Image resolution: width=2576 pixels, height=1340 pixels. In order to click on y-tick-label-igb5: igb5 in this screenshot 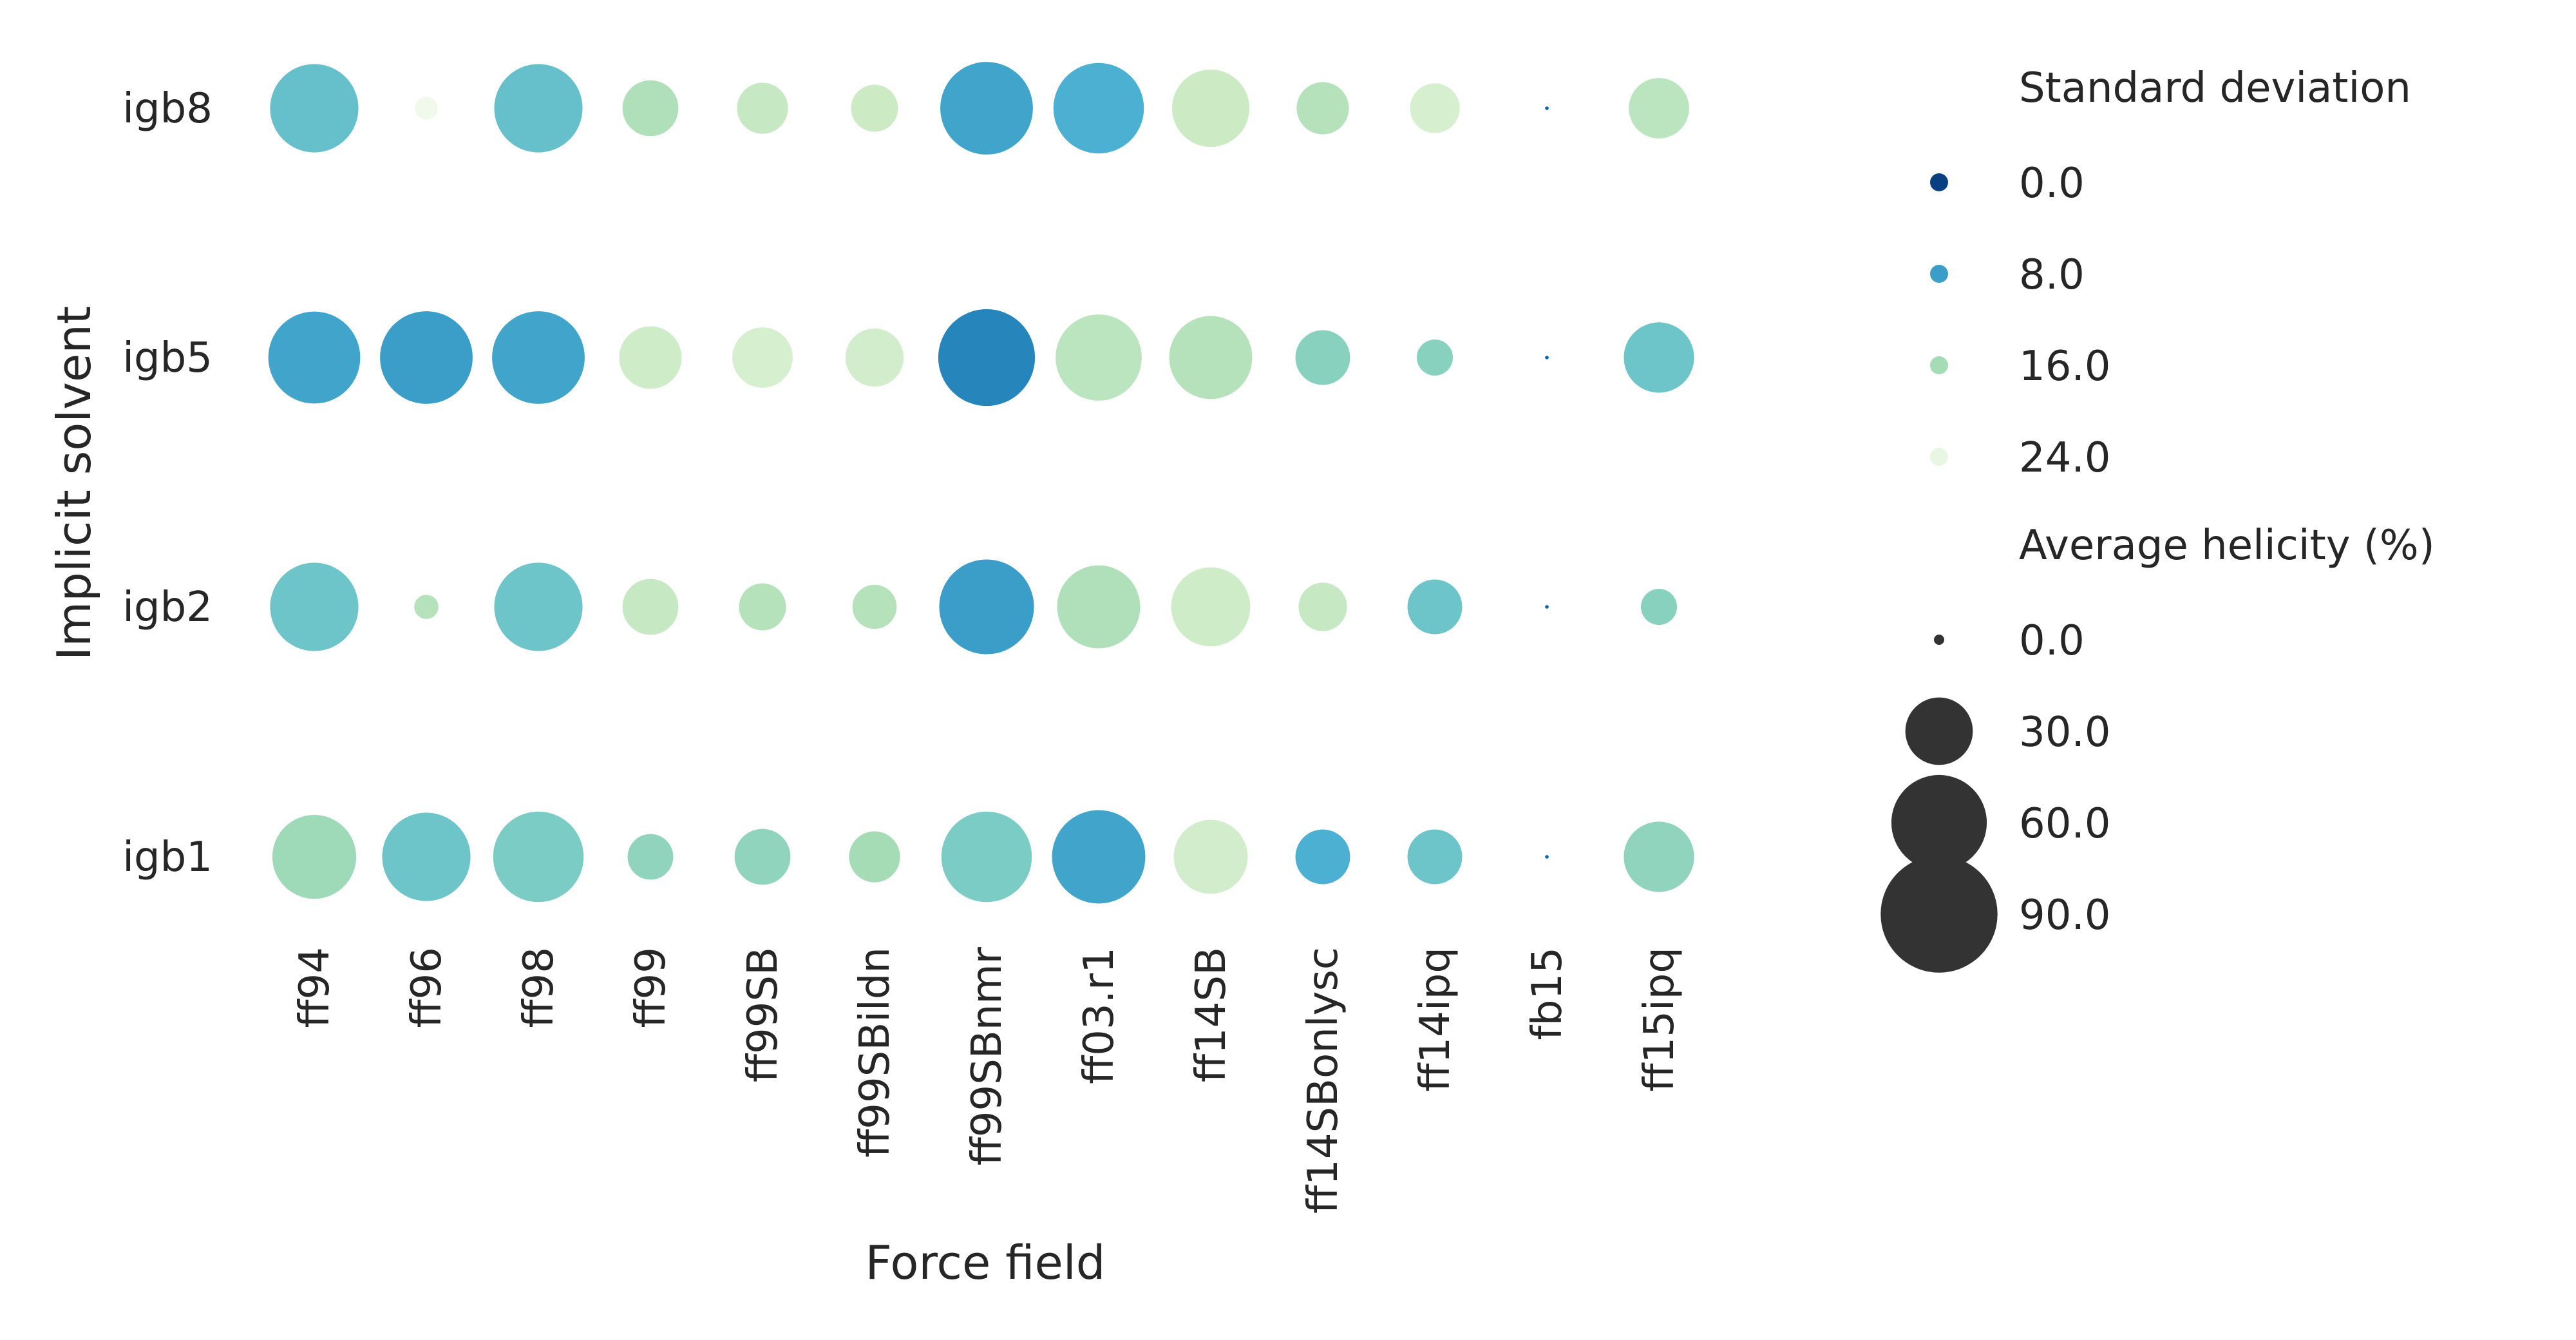, I will do `click(167, 358)`.